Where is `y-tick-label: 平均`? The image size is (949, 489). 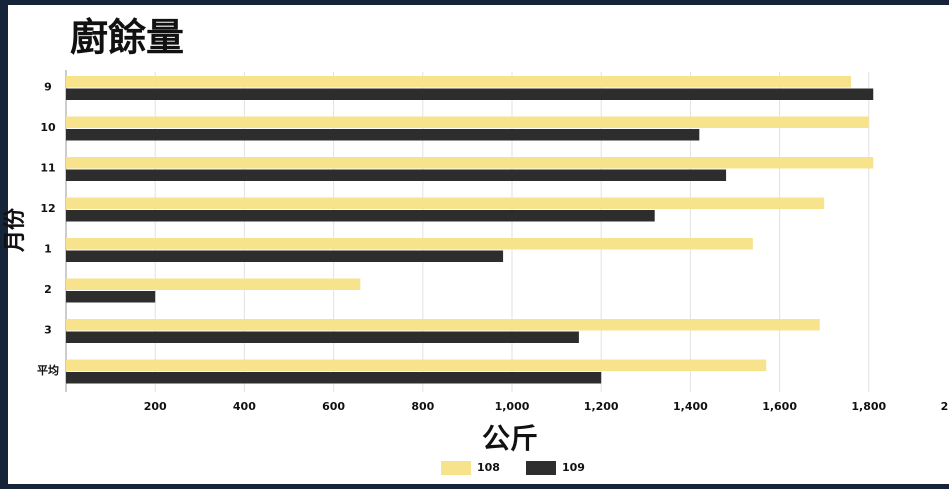
y-tick-label: 平均 is located at coordinates (48, 370).